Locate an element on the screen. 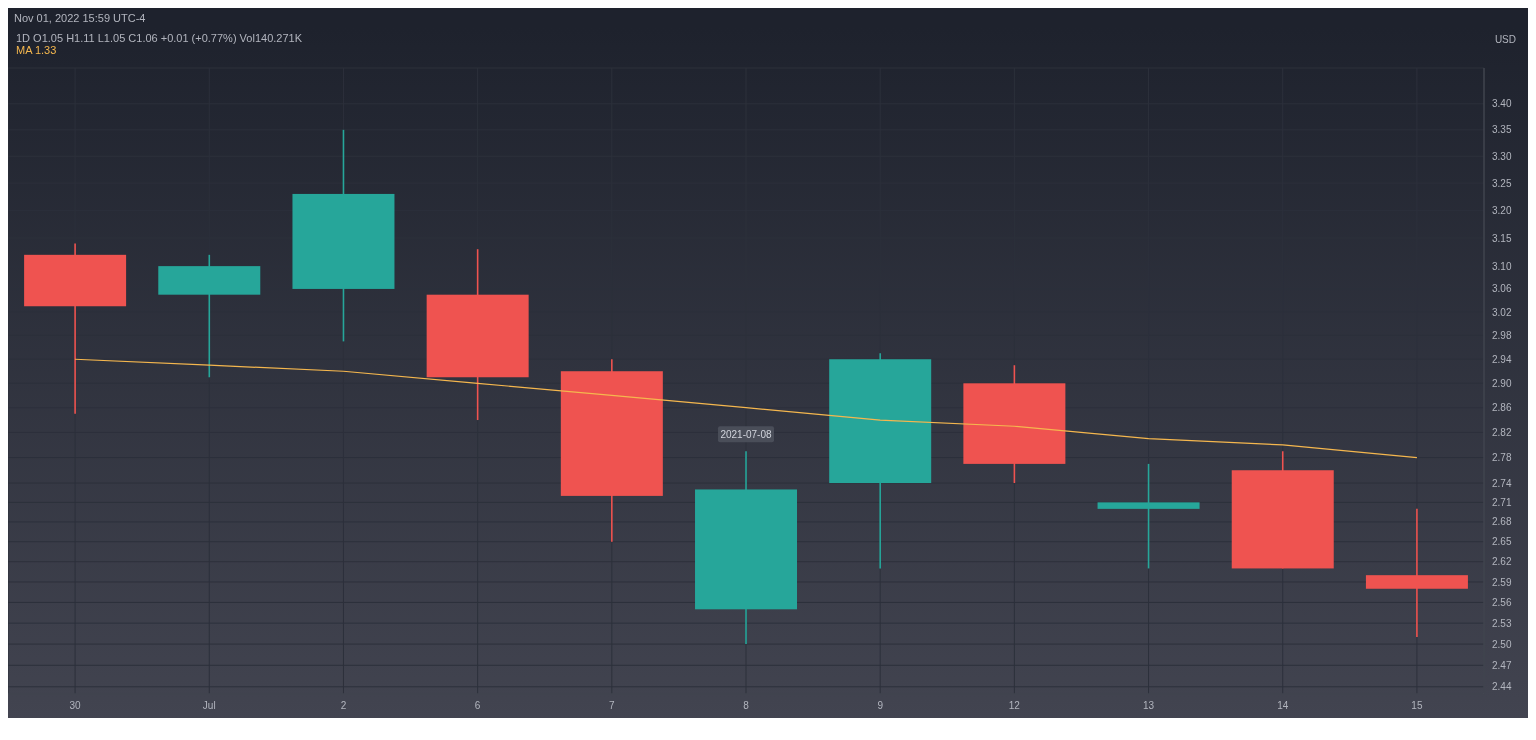 Image resolution: width=1536 pixels, height=740 pixels. x-tick-label: 6 is located at coordinates (477, 706).